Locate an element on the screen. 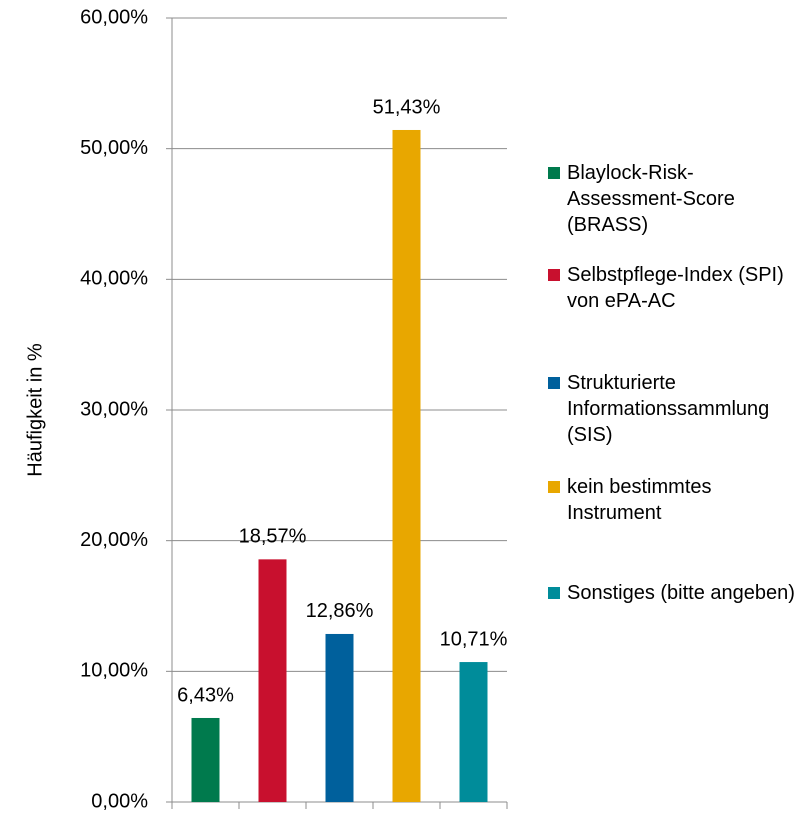 The width and height of the screenshot is (812, 814). legend-entry: Sonstiges (bitte angeben) is located at coordinates (680, 593).